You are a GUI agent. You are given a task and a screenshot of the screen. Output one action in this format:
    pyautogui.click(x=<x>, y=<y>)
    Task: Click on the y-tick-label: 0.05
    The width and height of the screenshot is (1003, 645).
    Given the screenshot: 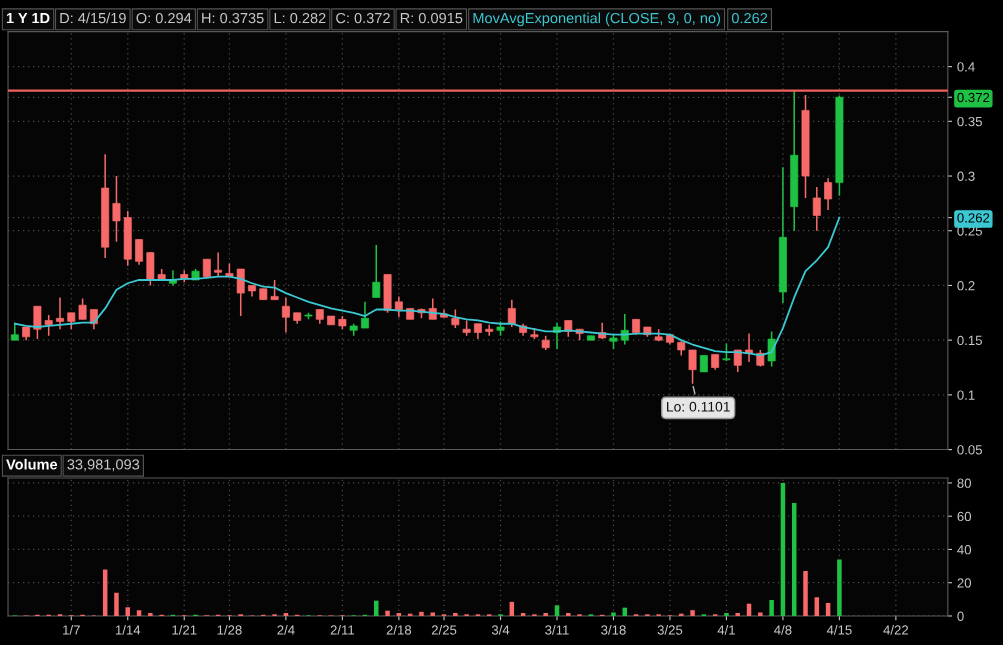 What is the action you would take?
    pyautogui.click(x=969, y=450)
    